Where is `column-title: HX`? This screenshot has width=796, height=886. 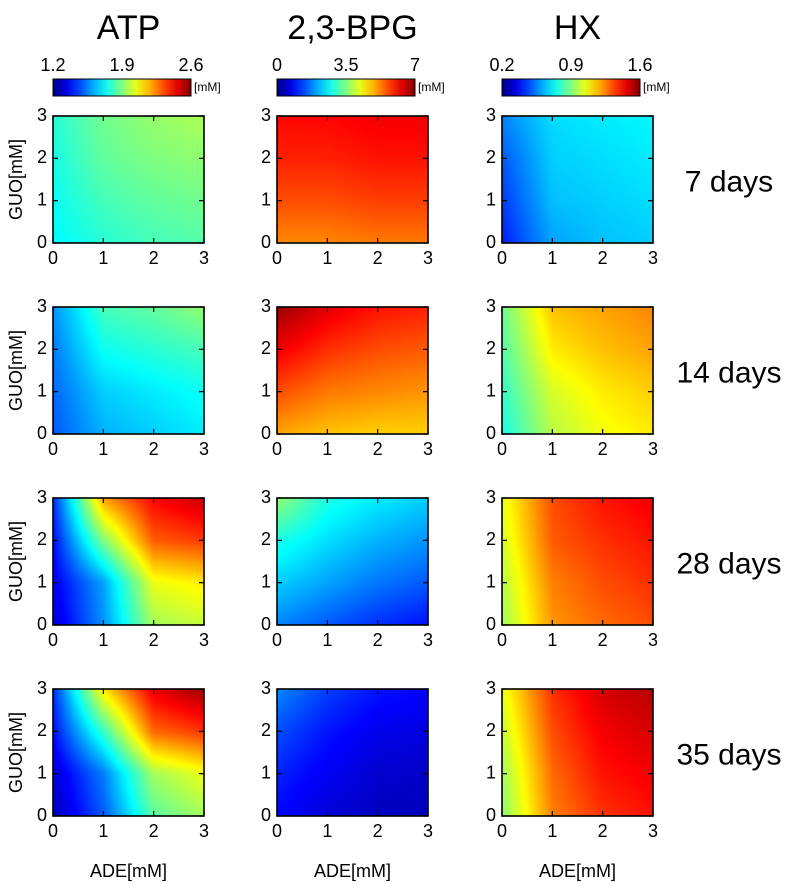 column-title: HX is located at coordinates (577, 28).